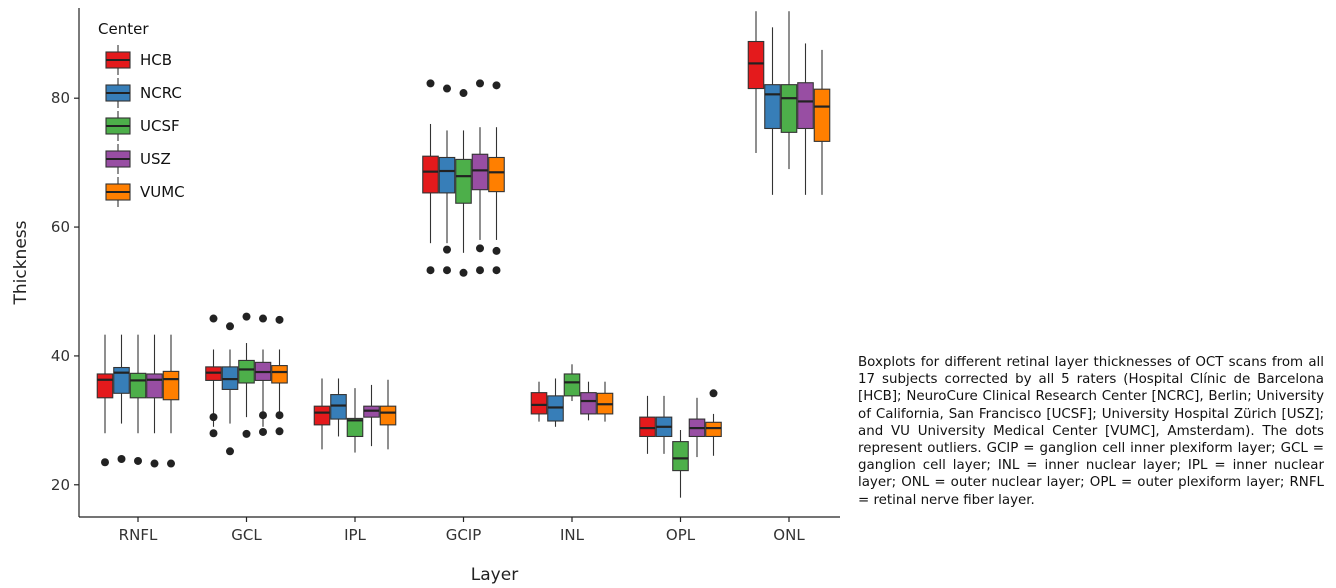 The width and height of the screenshot is (1336, 588). I want to click on box-ucsf-inl, so click(572, 383).